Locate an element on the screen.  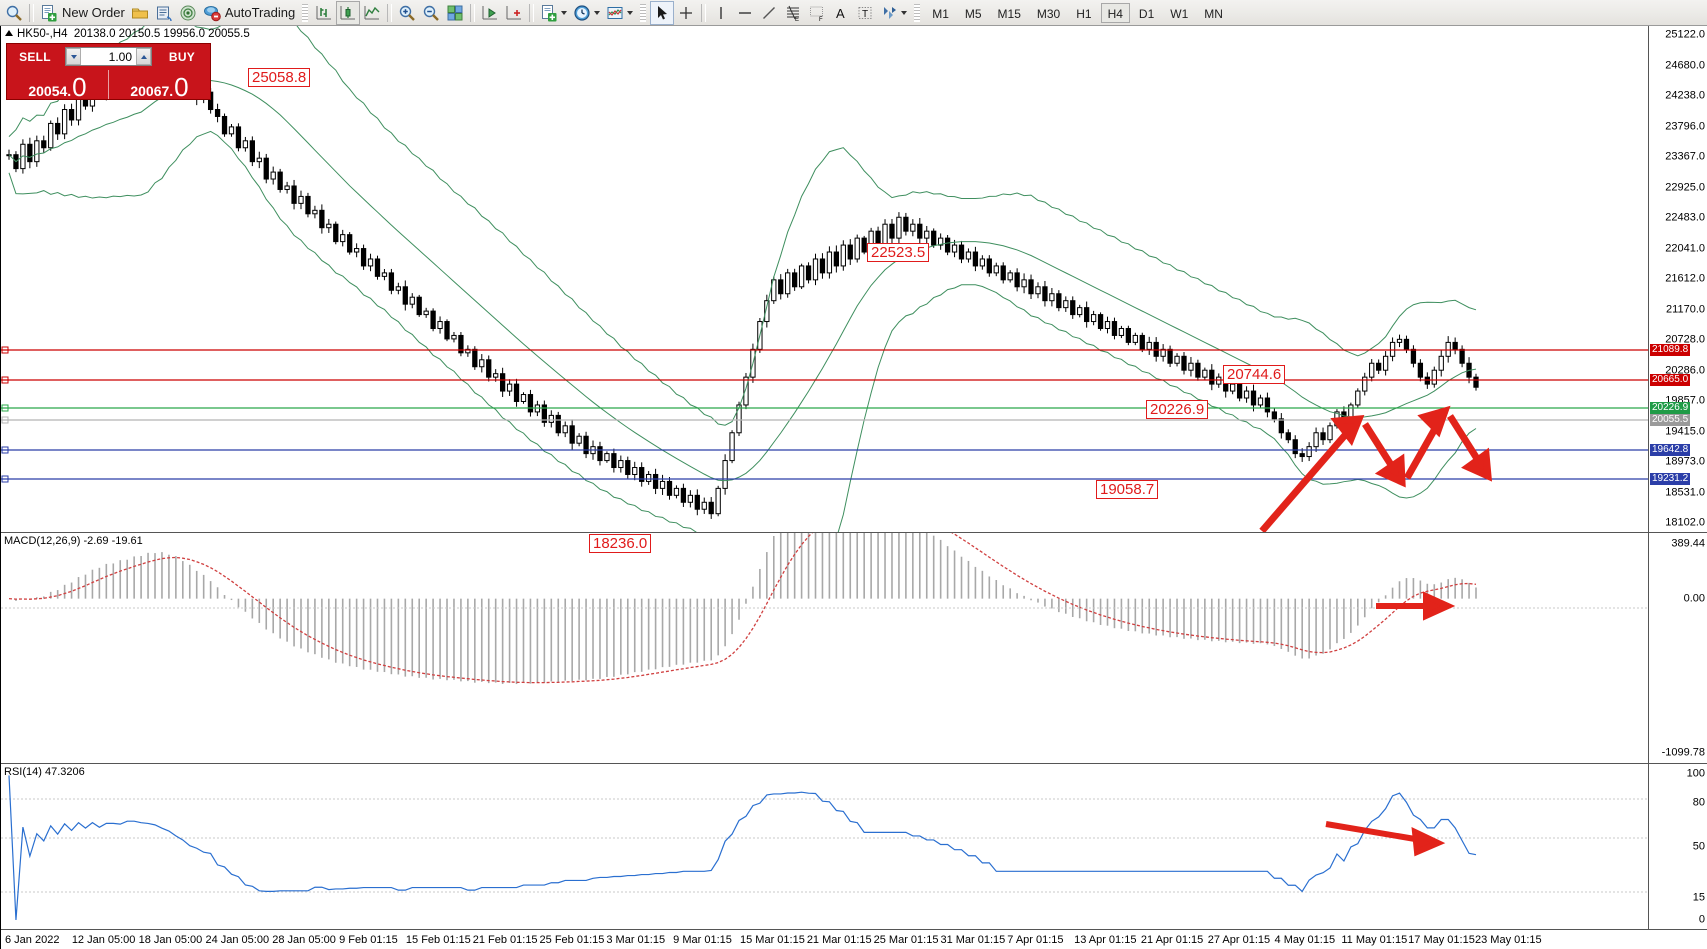
price-tick-label: 22925.0 is located at coordinates (1685, 187).